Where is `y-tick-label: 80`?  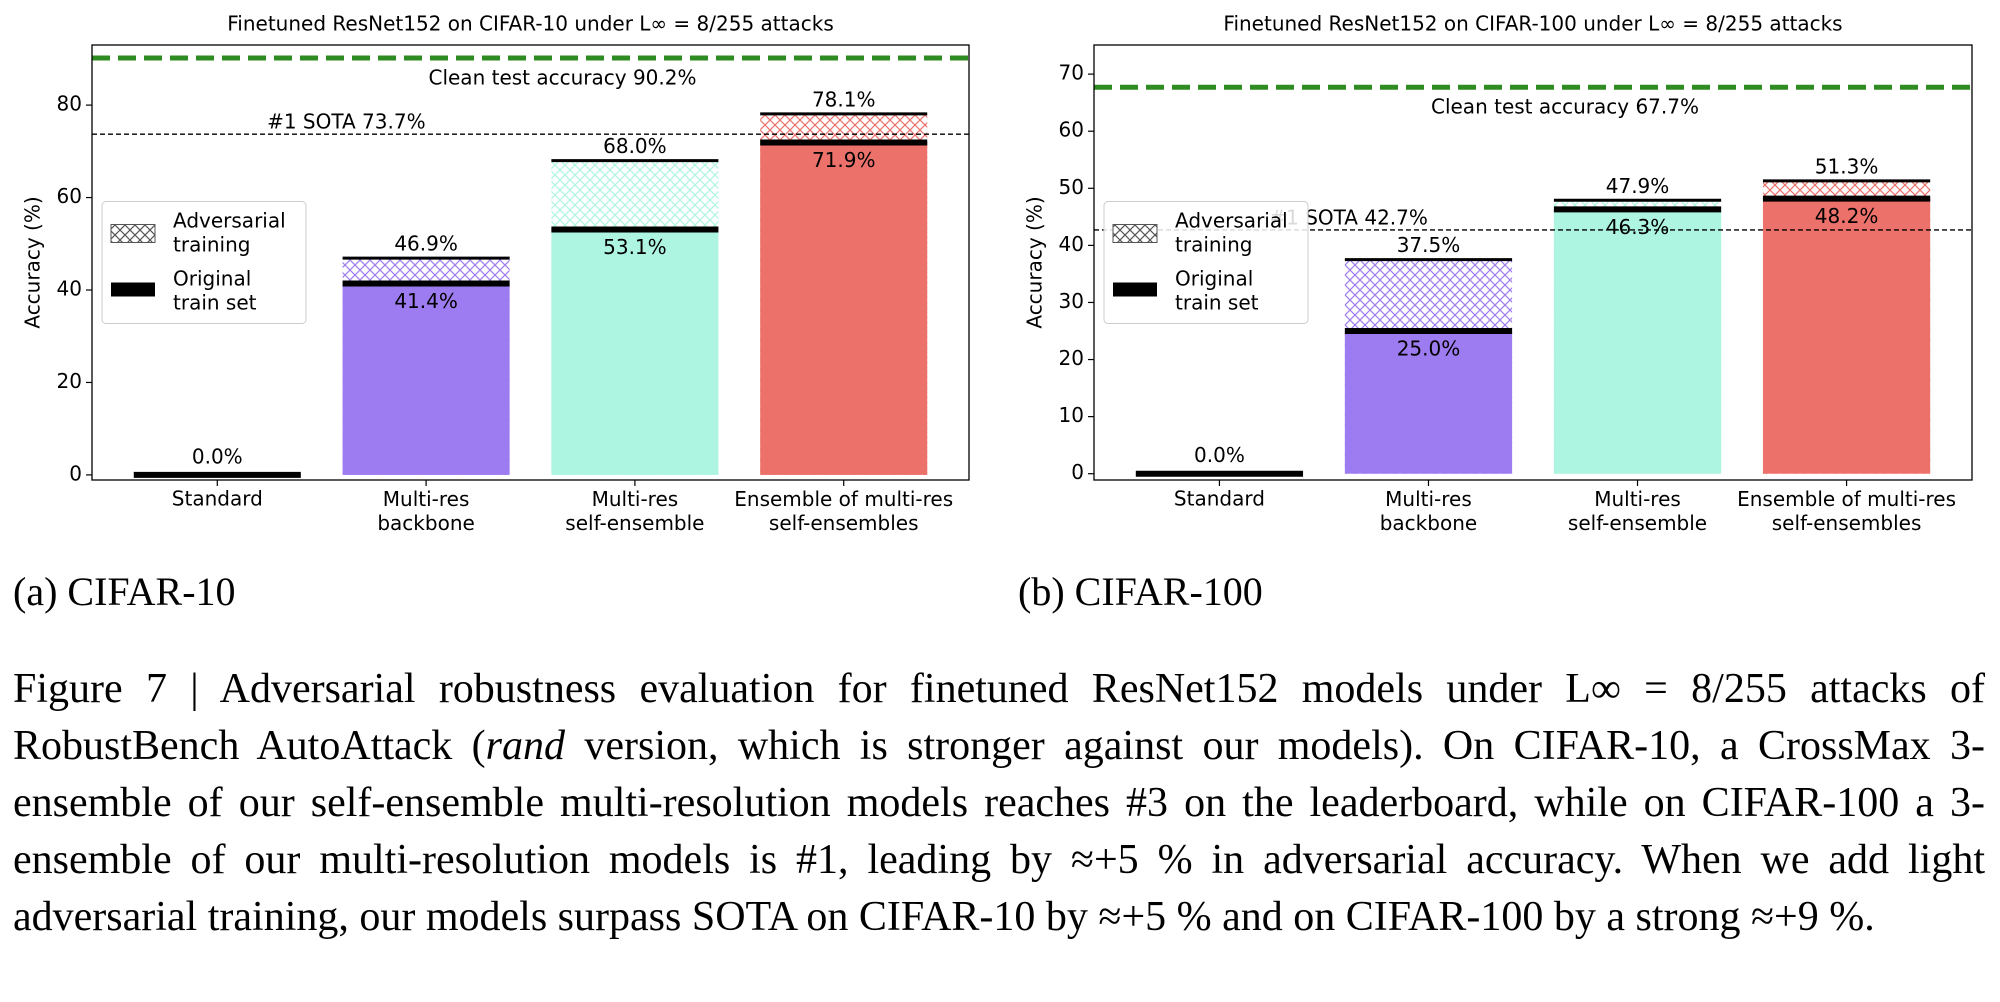 y-tick-label: 80 is located at coordinates (69, 104).